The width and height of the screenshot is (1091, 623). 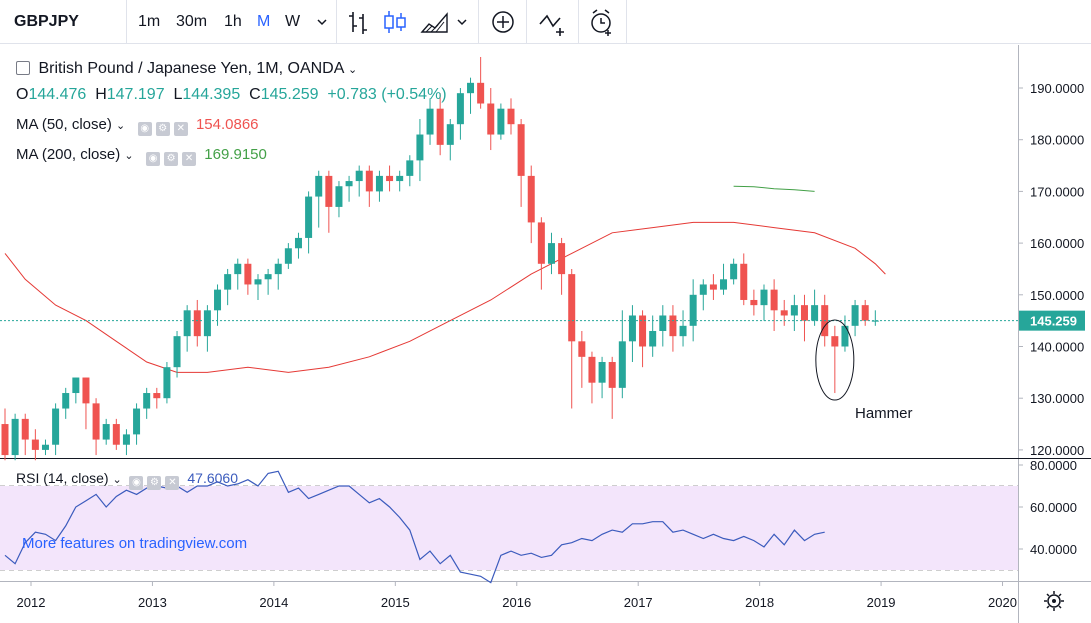 I want to click on symbol-search-button: GBPJPY, so click(x=46, y=21).